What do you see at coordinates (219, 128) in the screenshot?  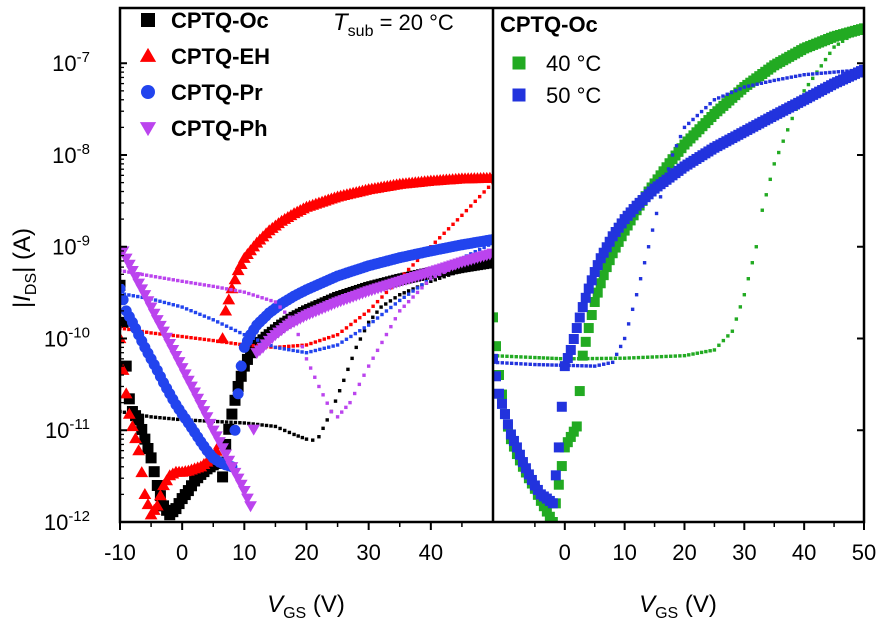 I see `legend-label: CPTQ-Ph` at bounding box center [219, 128].